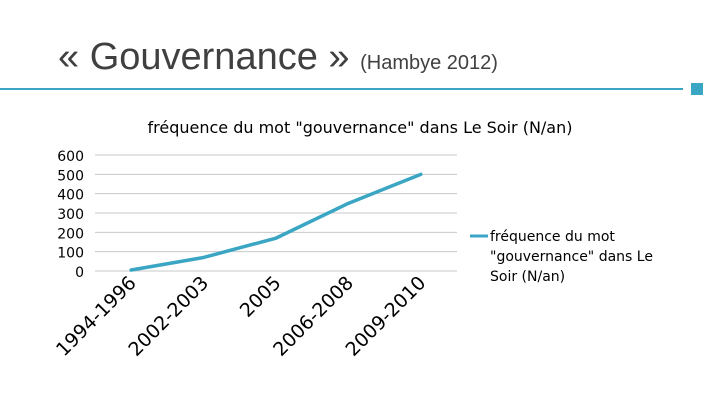 Image resolution: width=720 pixels, height=405 pixels. Describe the element at coordinates (70, 157) in the screenshot. I see `y-tick-label: 600` at that location.